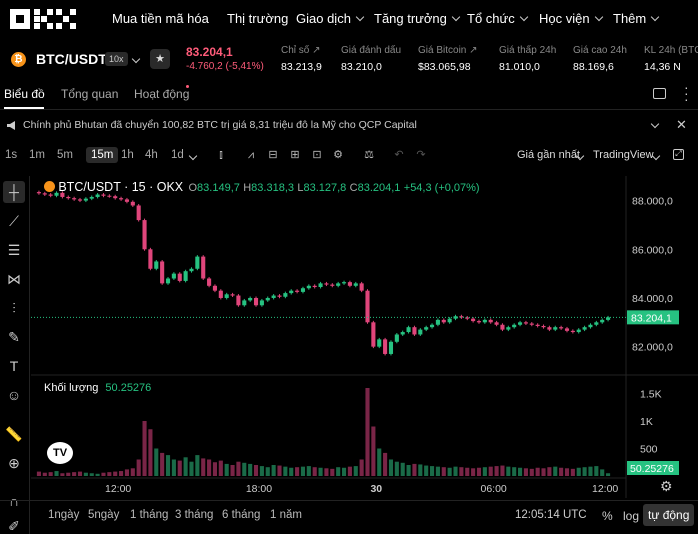  I want to click on crosshair-icon: ┼, so click(14, 192).